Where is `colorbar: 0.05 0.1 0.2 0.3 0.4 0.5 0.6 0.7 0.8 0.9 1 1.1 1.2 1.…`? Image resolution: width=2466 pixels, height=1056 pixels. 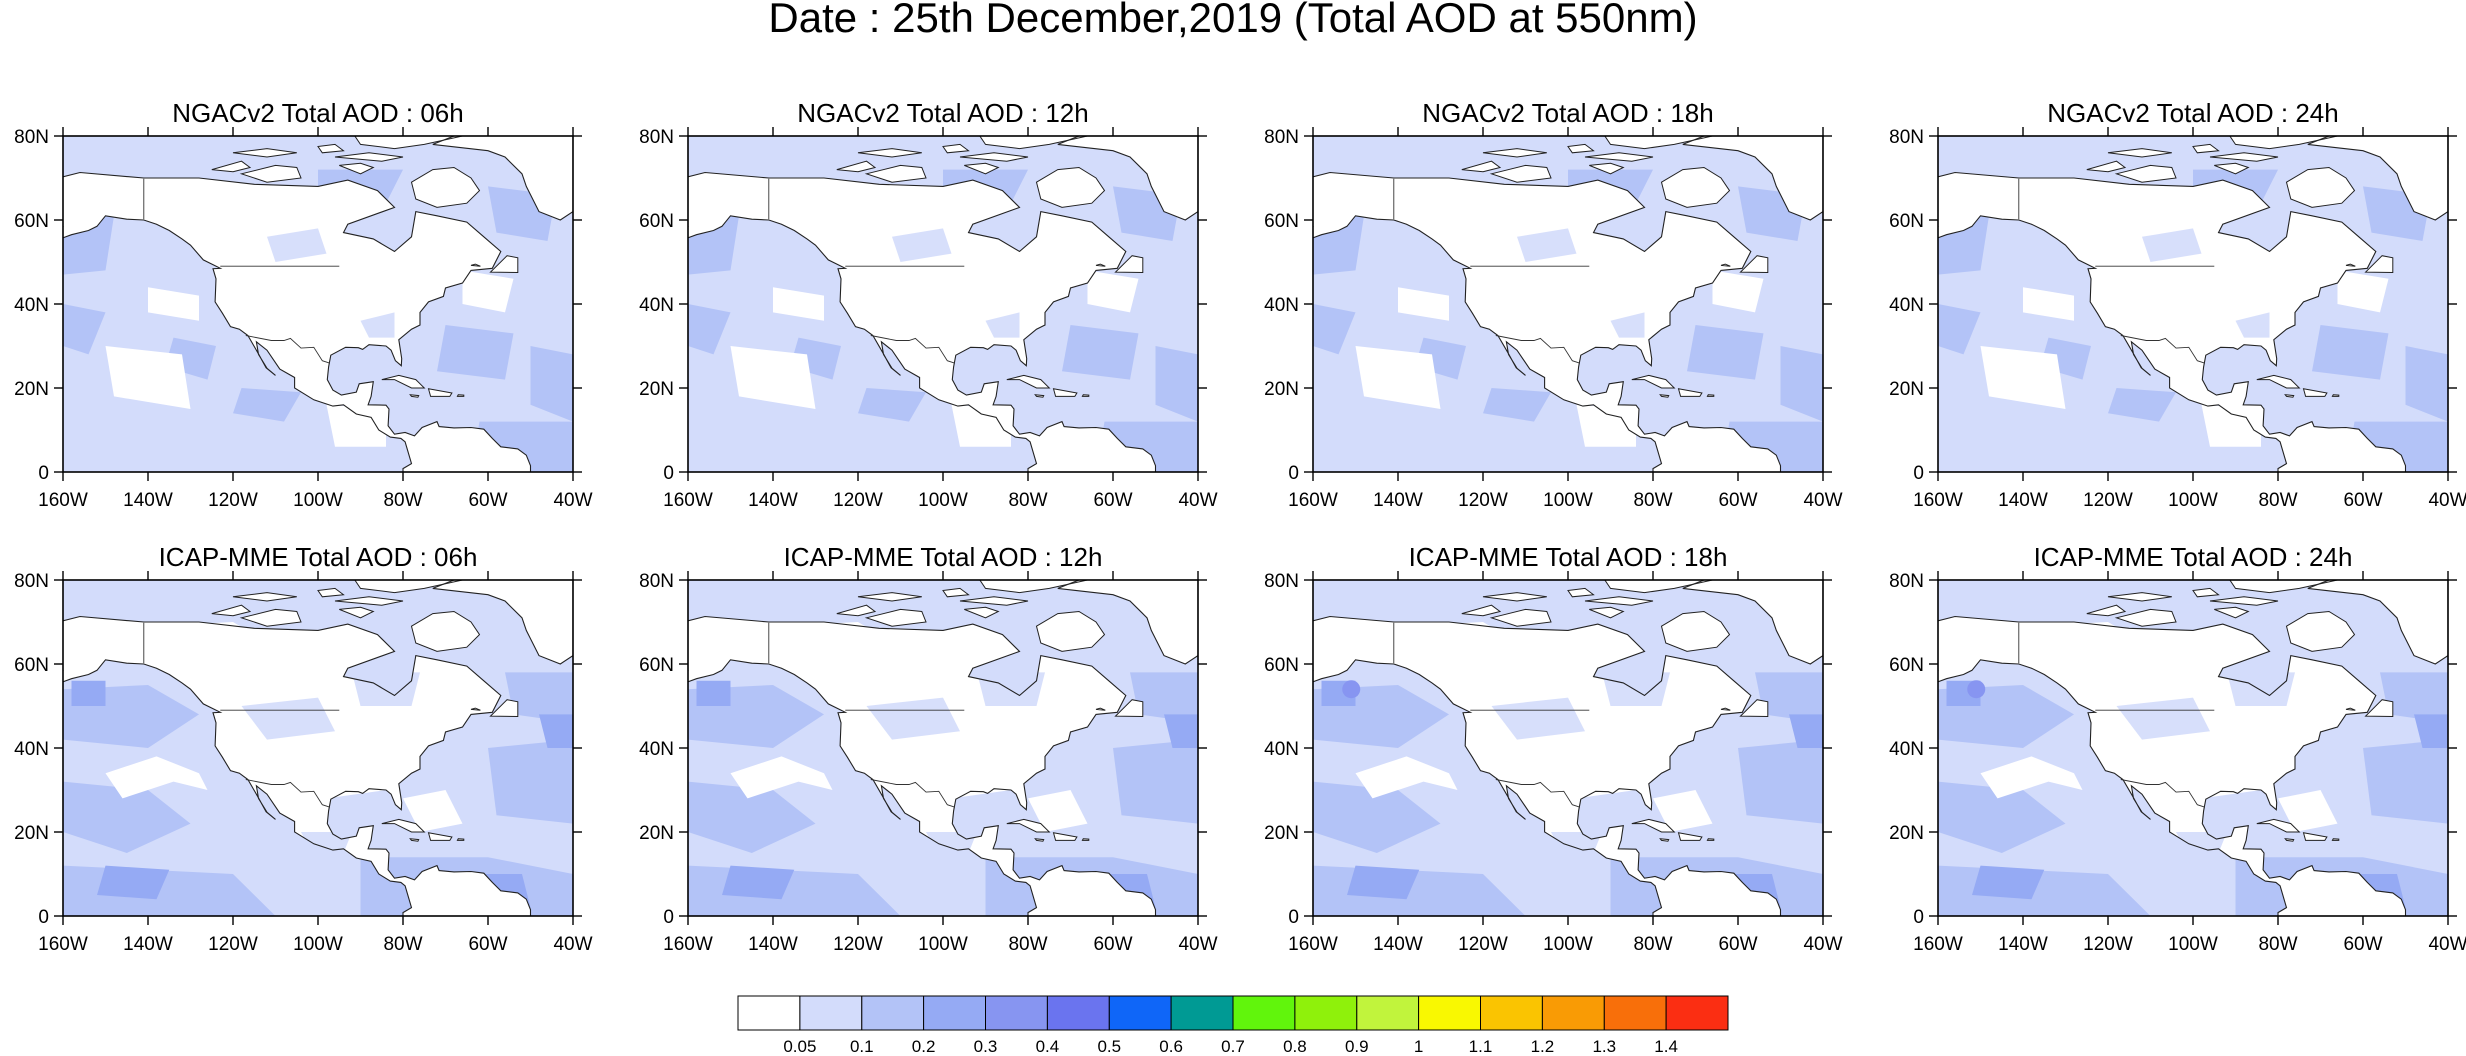
colorbar: 0.05 0.1 0.2 0.3 0.4 0.5 0.6 0.7 0.8 0.9 1 1.1 1.2 1.… is located at coordinates (1233, 1025).